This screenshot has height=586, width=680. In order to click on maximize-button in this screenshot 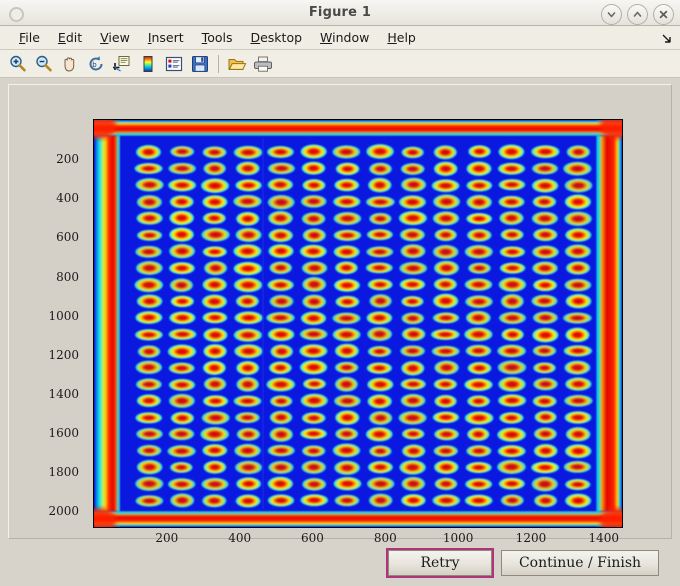, I will do `click(637, 14)`.